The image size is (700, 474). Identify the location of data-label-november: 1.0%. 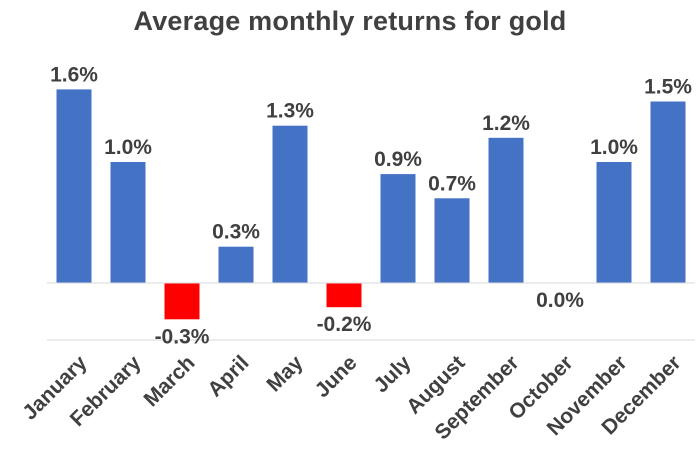
(614, 147).